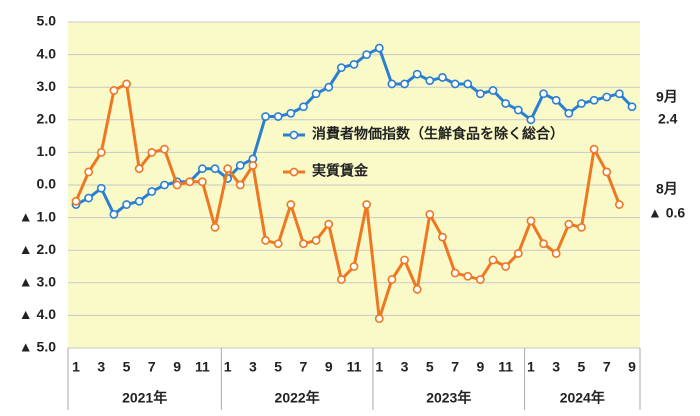 The height and width of the screenshot is (416, 700). I want to click on annotation: 8月, so click(667, 189).